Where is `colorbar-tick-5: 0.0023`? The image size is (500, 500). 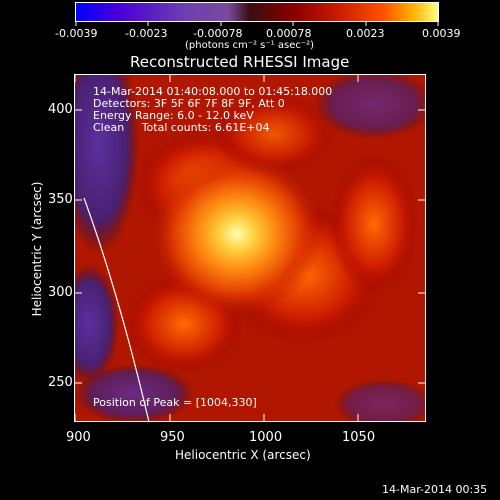 colorbar-tick-5: 0.0023 is located at coordinates (365, 33).